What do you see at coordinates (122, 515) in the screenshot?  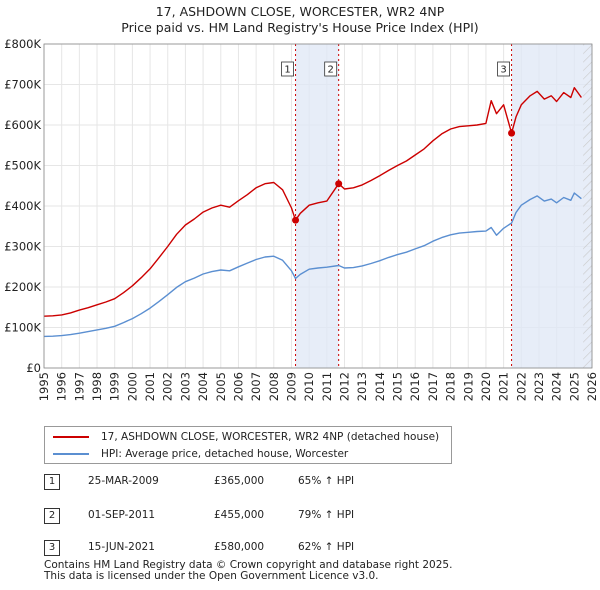 I see `sale-date: 01-SEP-2011` at bounding box center [122, 515].